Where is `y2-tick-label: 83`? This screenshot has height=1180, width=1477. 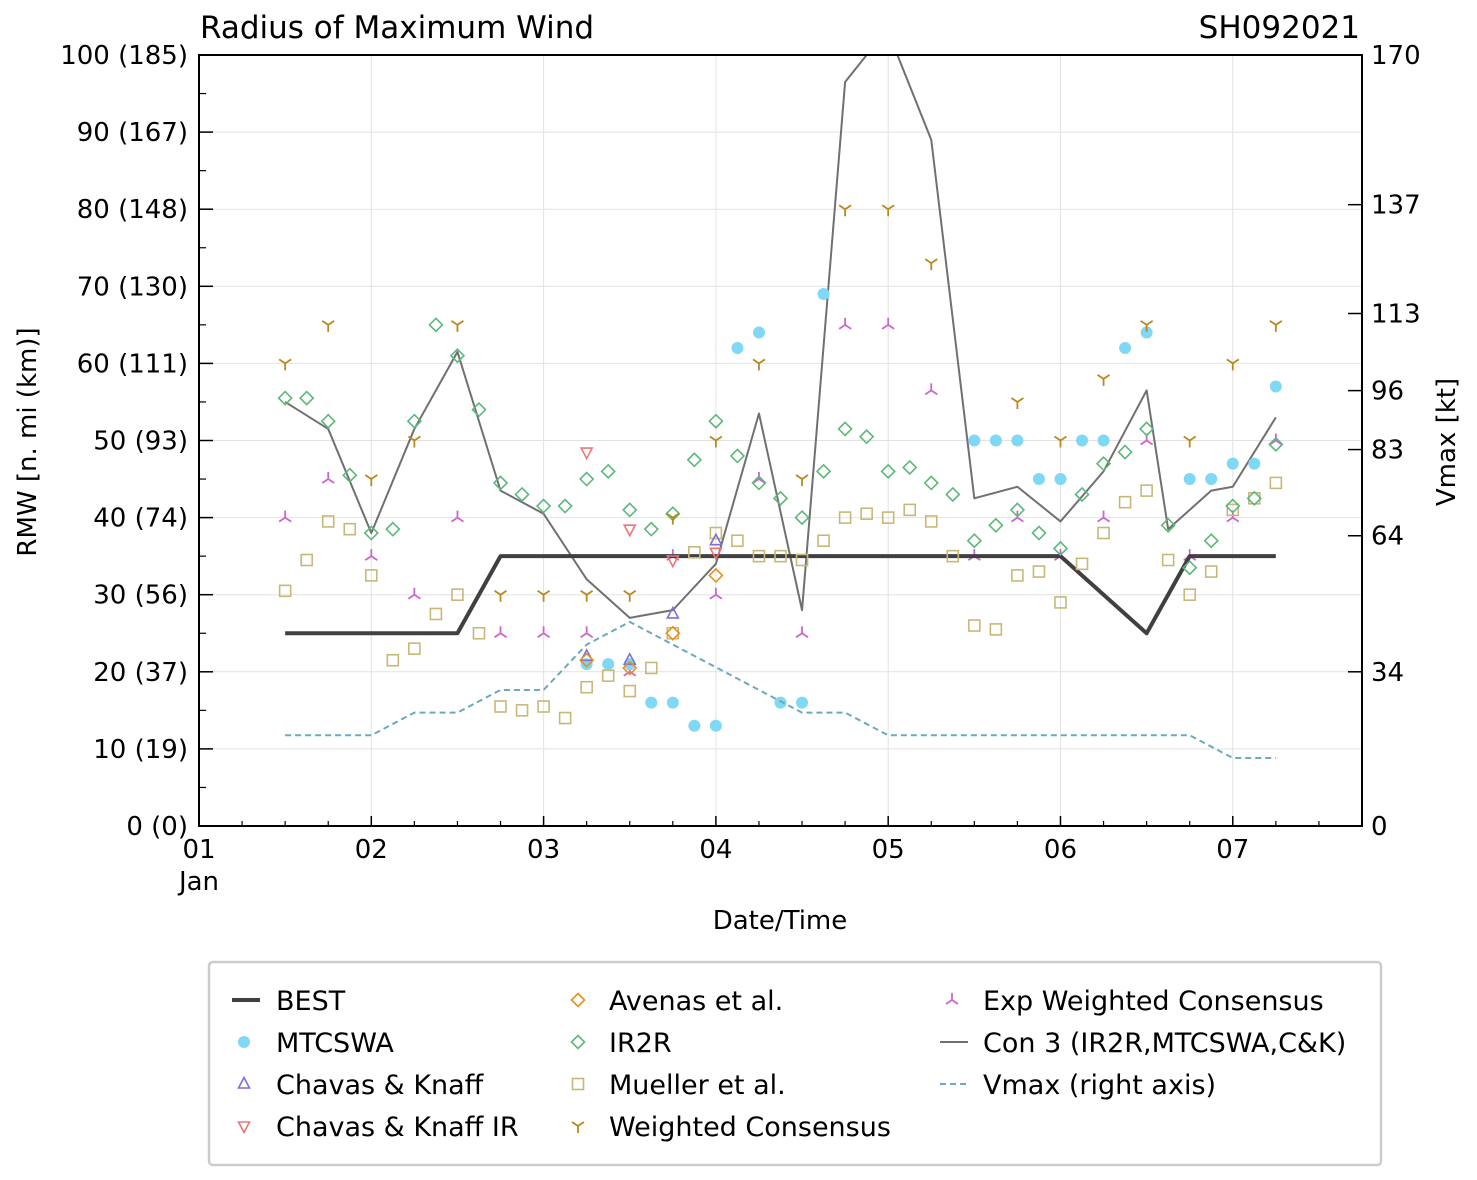
y2-tick-label: 83 is located at coordinates (1387, 451).